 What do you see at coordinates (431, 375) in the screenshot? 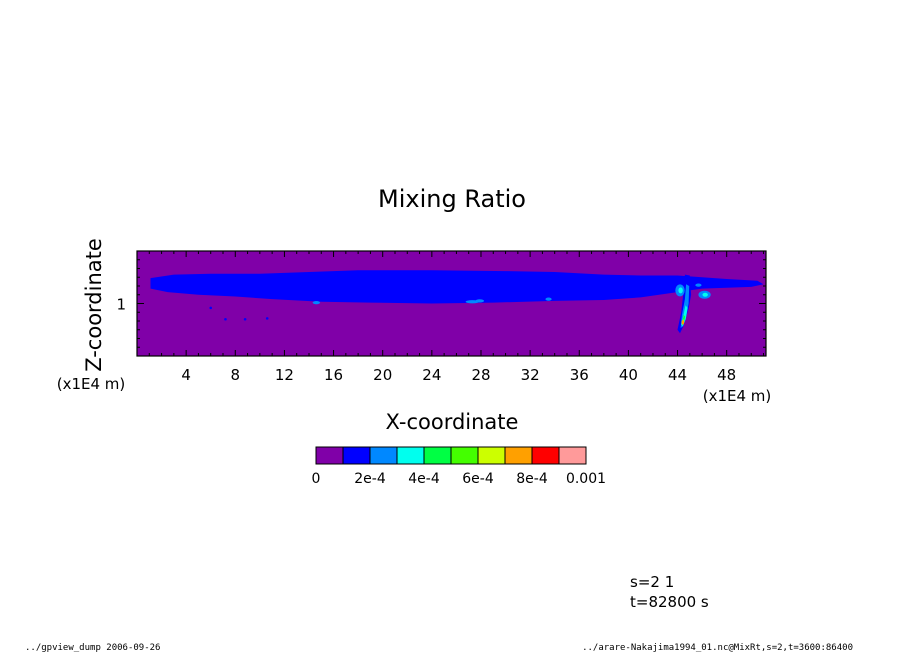
I see `x-tick-label: 24` at bounding box center [431, 375].